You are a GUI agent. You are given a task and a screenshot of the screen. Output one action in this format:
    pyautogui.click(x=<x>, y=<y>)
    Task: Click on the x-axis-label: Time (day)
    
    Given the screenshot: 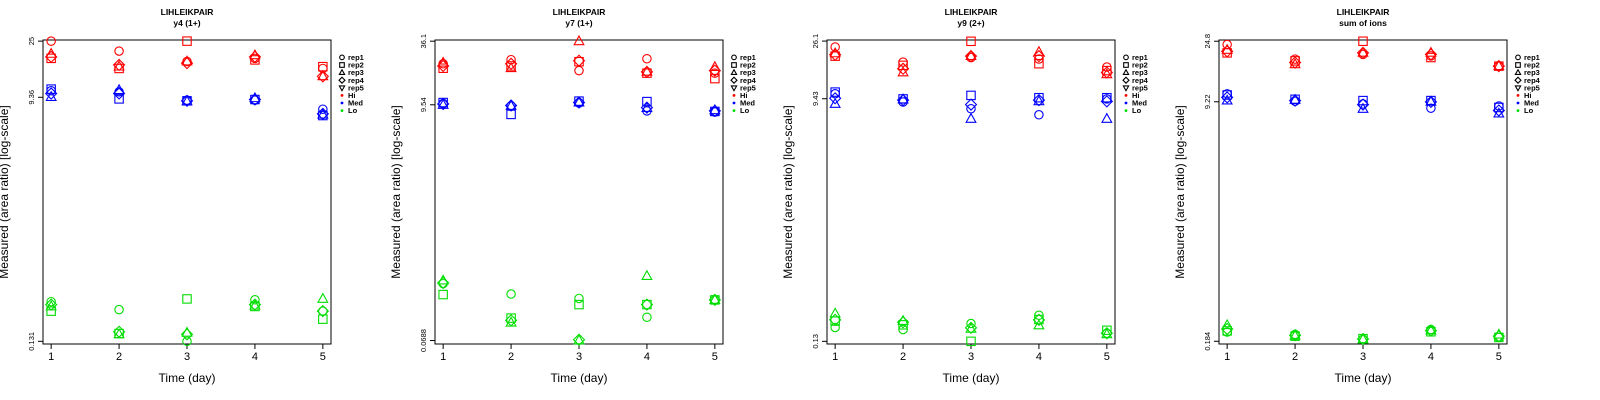 What is the action you would take?
    pyautogui.click(x=1363, y=378)
    